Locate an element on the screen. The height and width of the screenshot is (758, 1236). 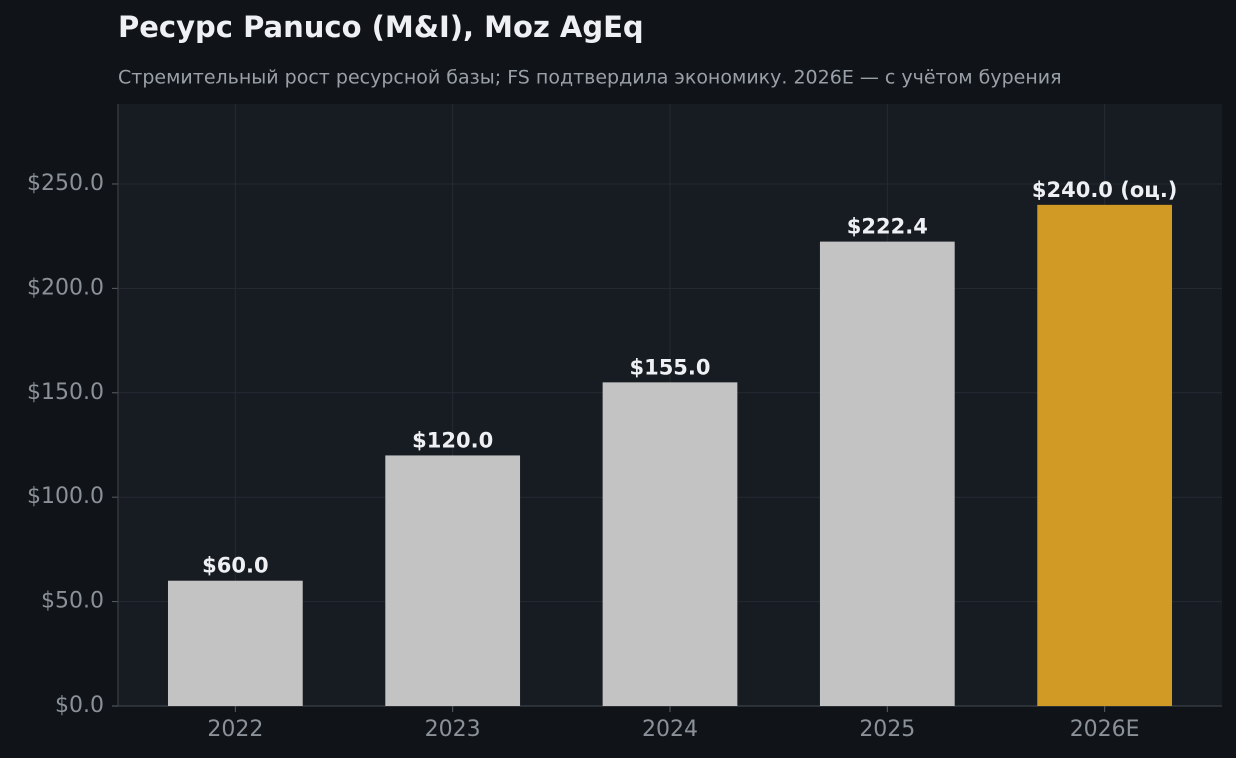
y-tick-label: $0.0 is located at coordinates (79, 705).